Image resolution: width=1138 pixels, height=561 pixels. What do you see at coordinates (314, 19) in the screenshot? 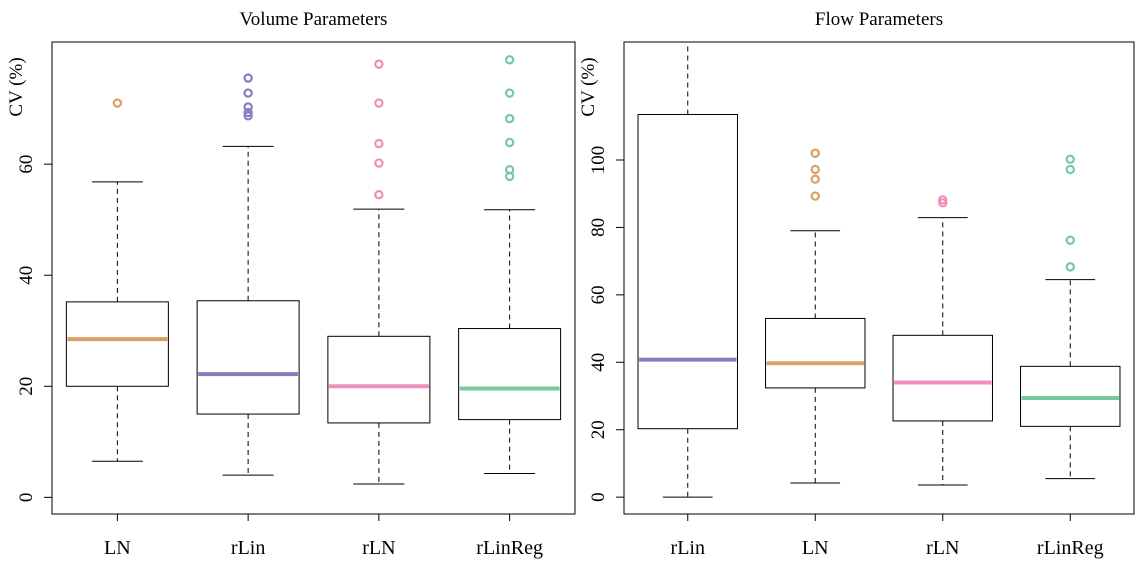
I see `chart-title: Volume Parameters` at bounding box center [314, 19].